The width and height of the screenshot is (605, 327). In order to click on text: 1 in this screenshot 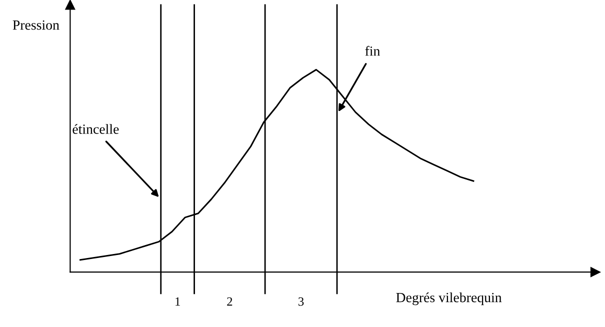, I will do `click(178, 301)`.